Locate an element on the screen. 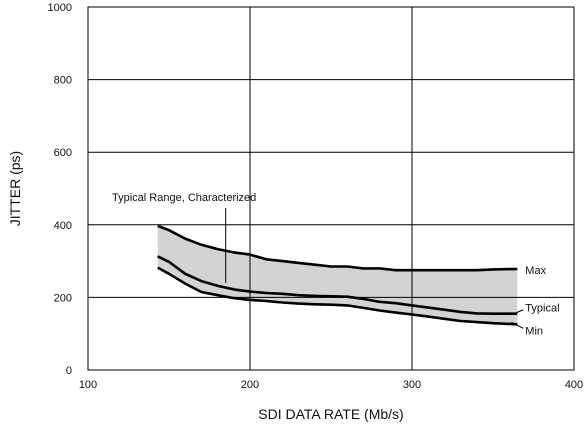 The height and width of the screenshot is (431, 586). y-tick-label-1000: 1000 is located at coordinates (60, 8).